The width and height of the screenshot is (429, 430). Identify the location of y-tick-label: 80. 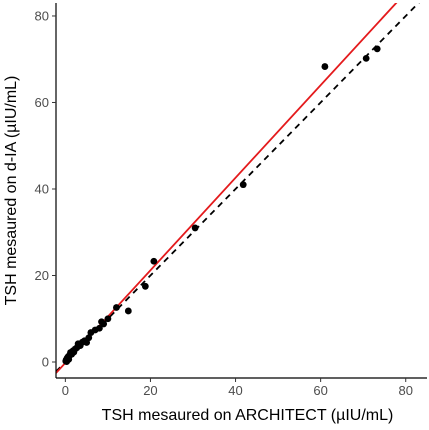
(42, 15).